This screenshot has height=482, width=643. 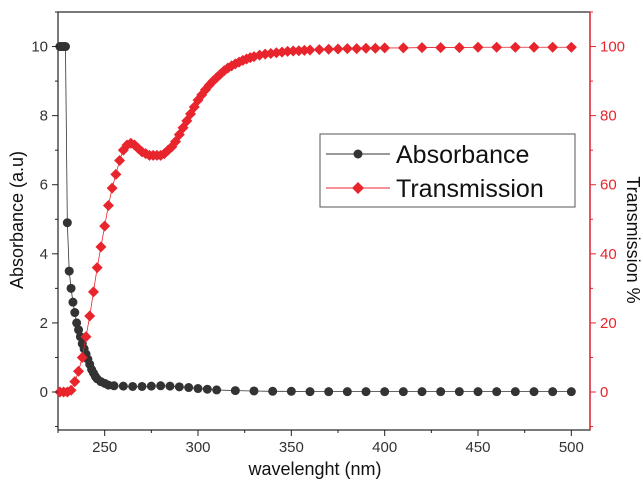 What do you see at coordinates (44, 254) in the screenshot?
I see `y-tick-label: 4` at bounding box center [44, 254].